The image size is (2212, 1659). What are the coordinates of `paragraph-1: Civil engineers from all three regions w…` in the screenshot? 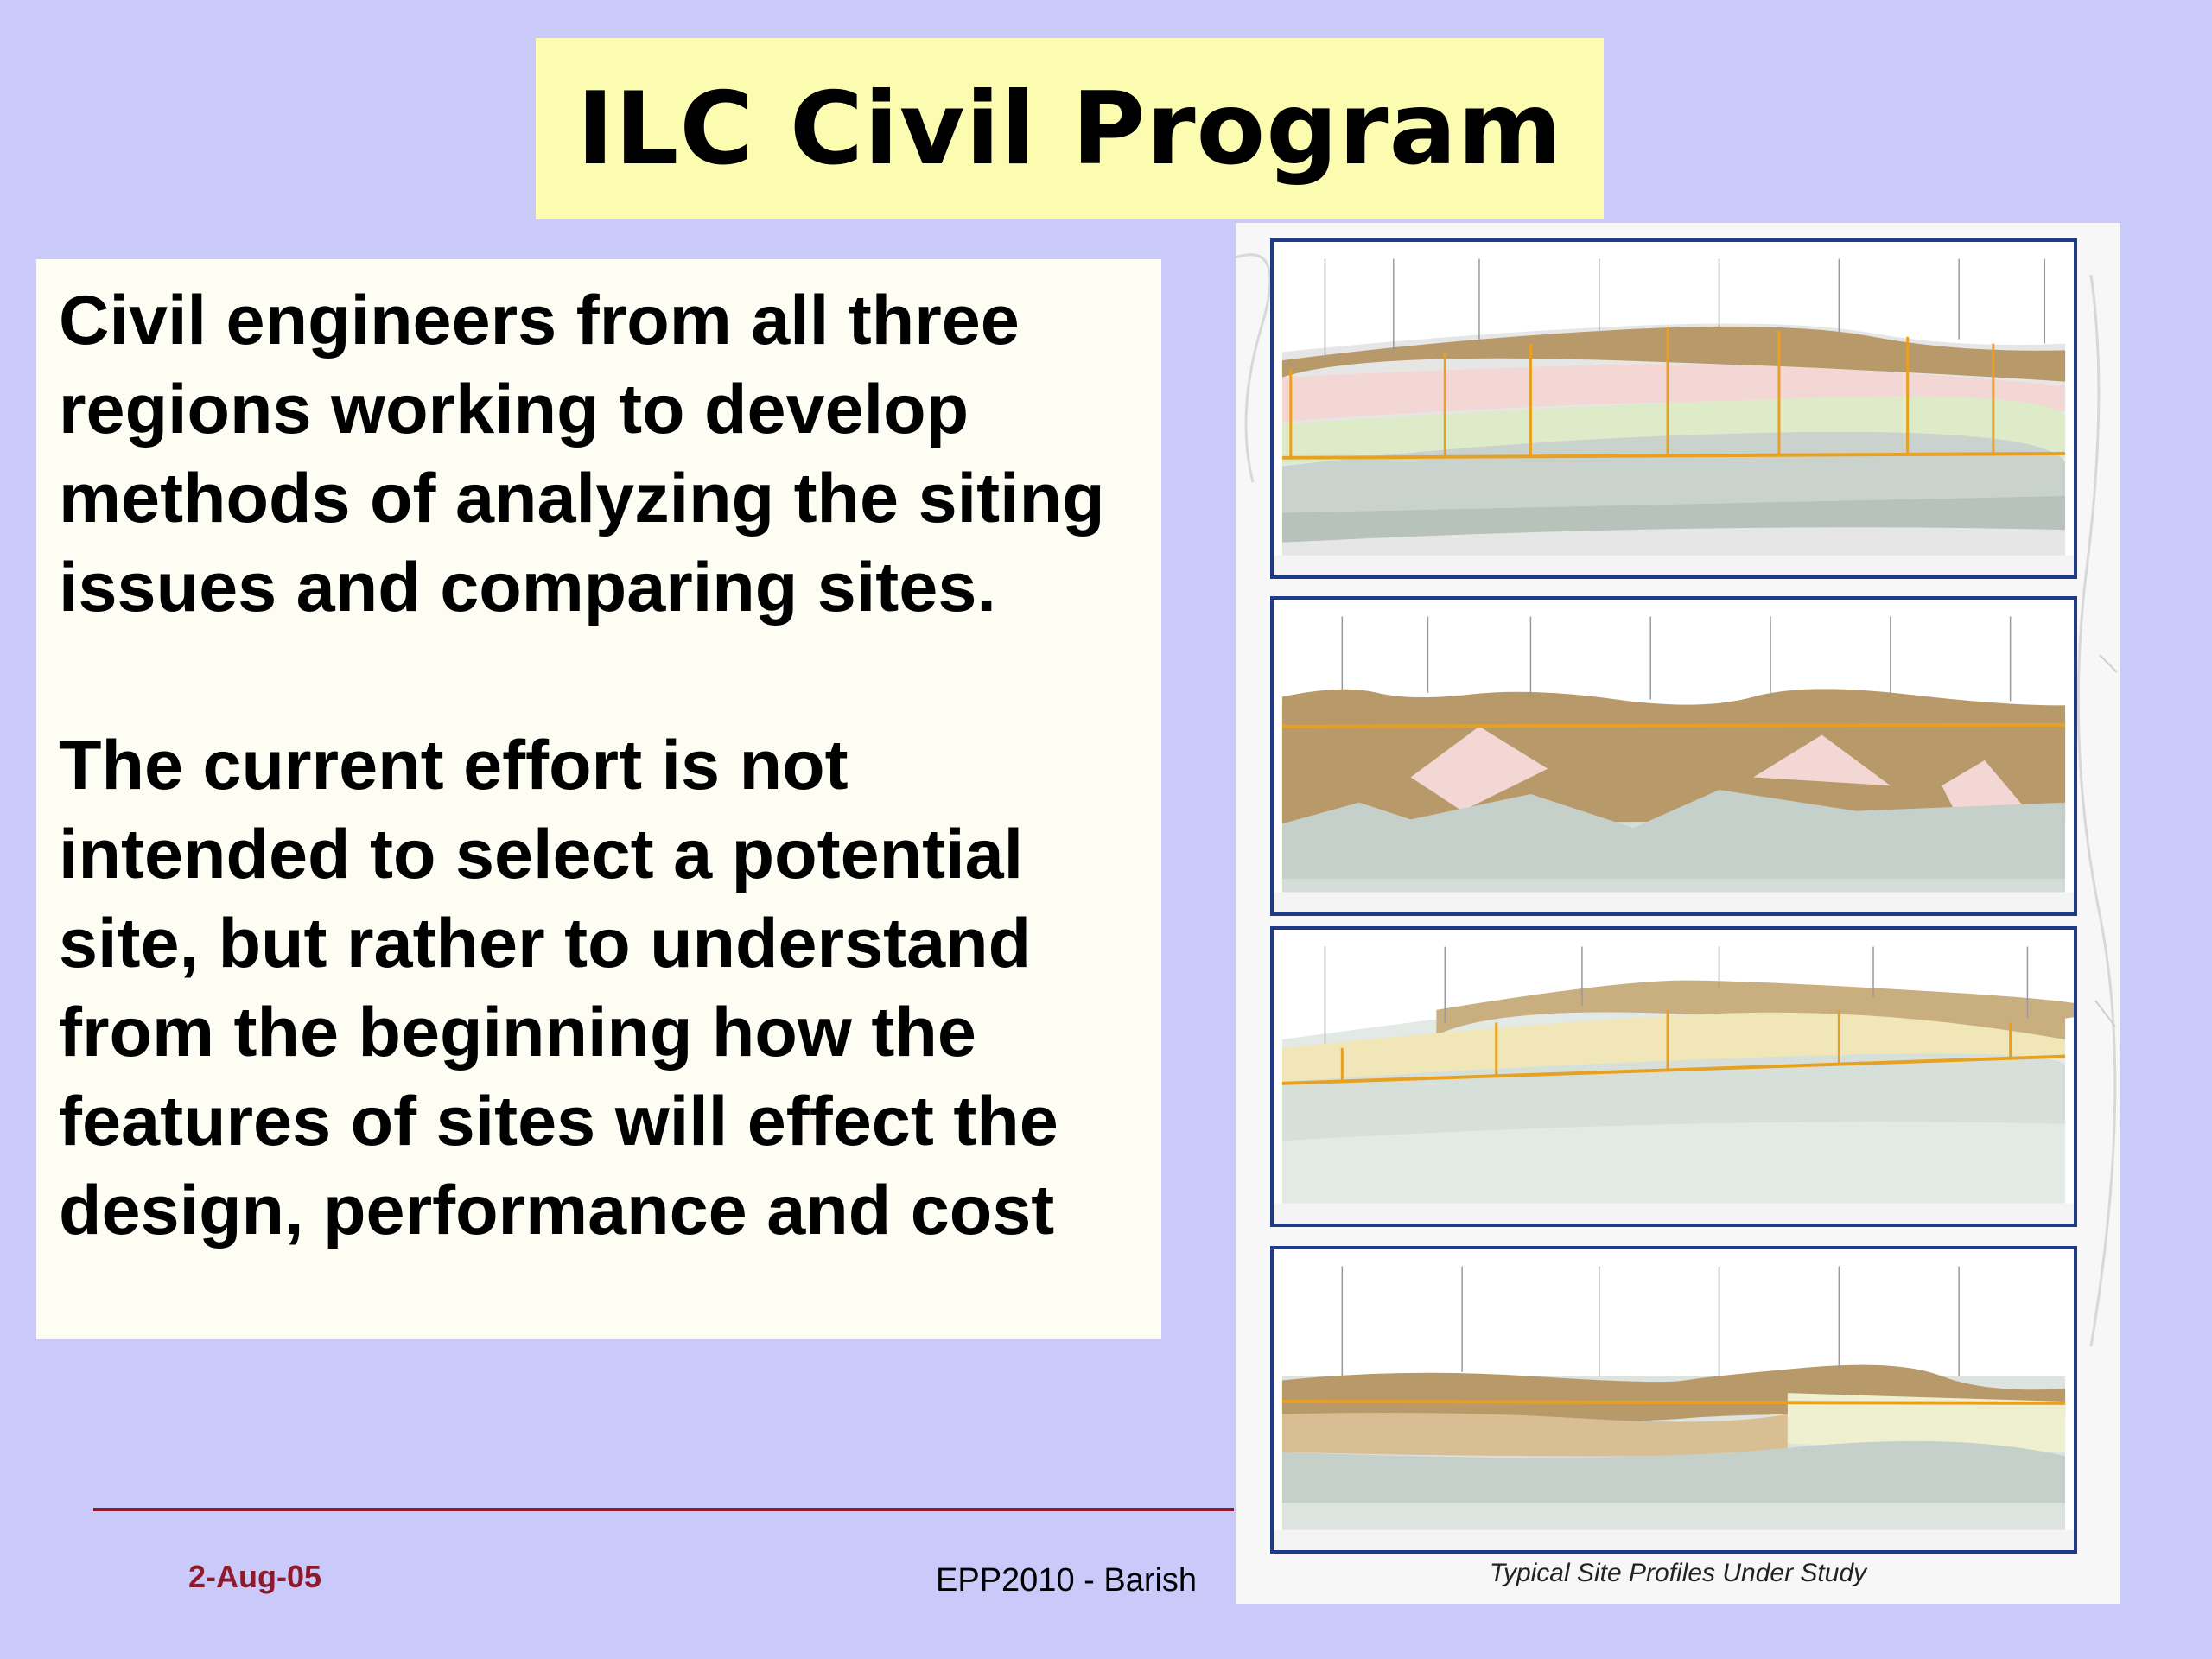 It's located at (582, 454).